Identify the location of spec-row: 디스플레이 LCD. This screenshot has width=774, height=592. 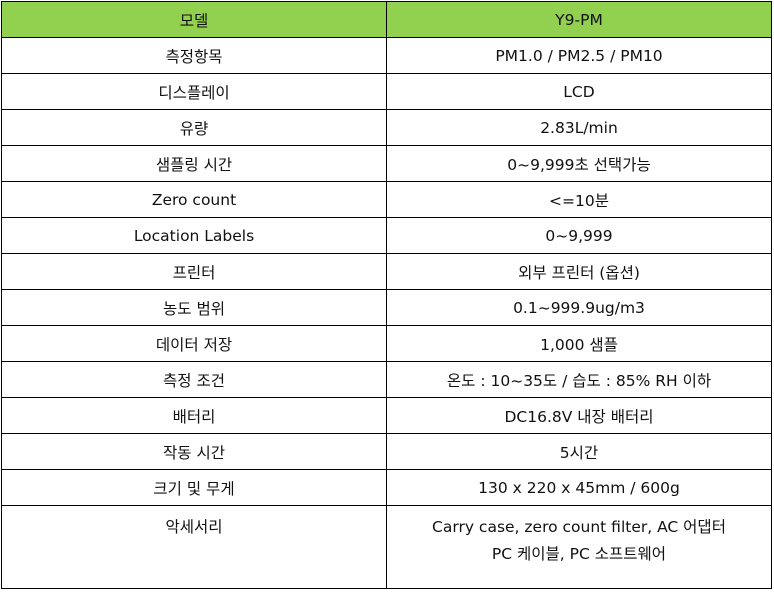
(386, 91).